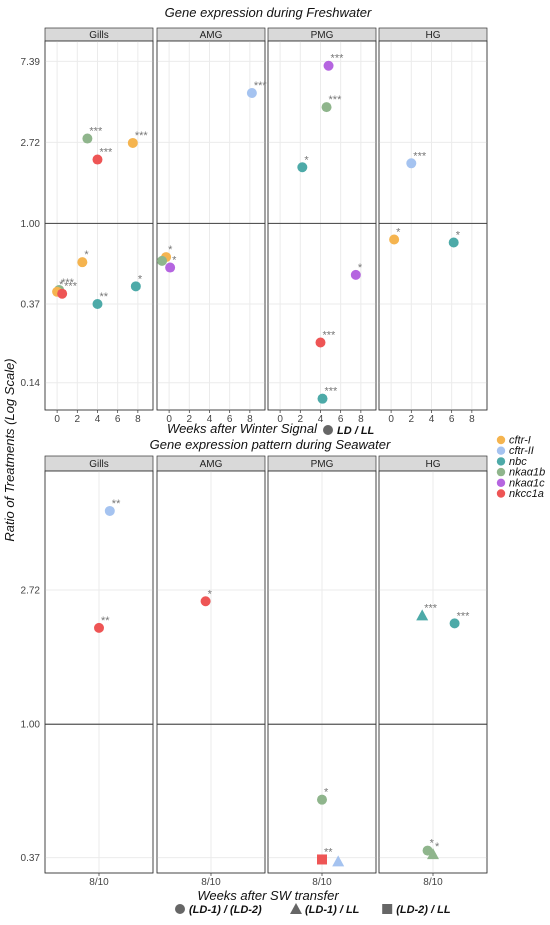  I want to click on facet-panel-hg: HG0 2 4 6 8**** *, so click(433, 226).